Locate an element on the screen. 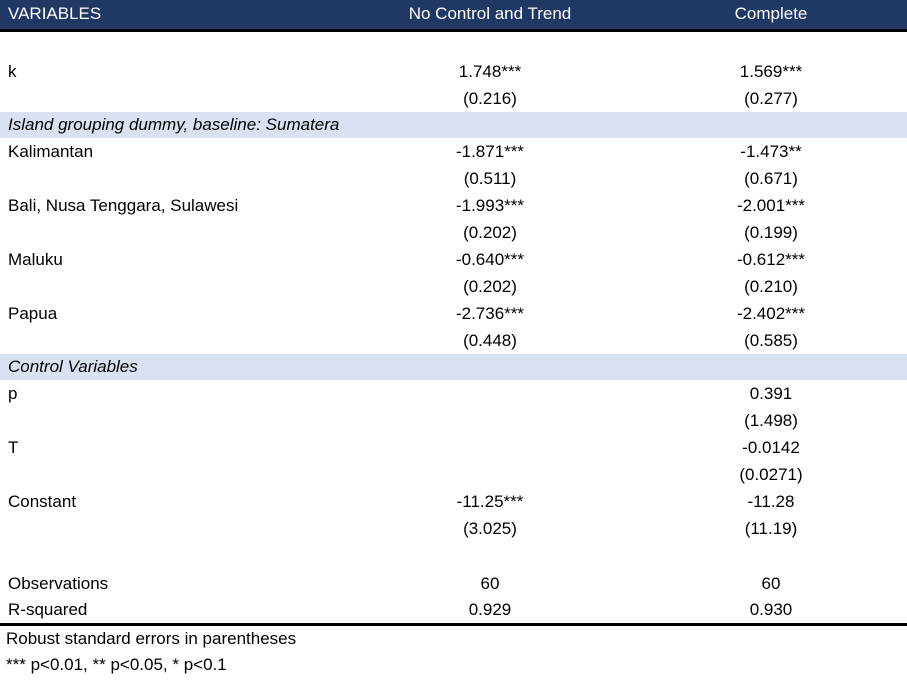 The image size is (907, 681). coef-value: 1.569*** is located at coordinates (771, 71).